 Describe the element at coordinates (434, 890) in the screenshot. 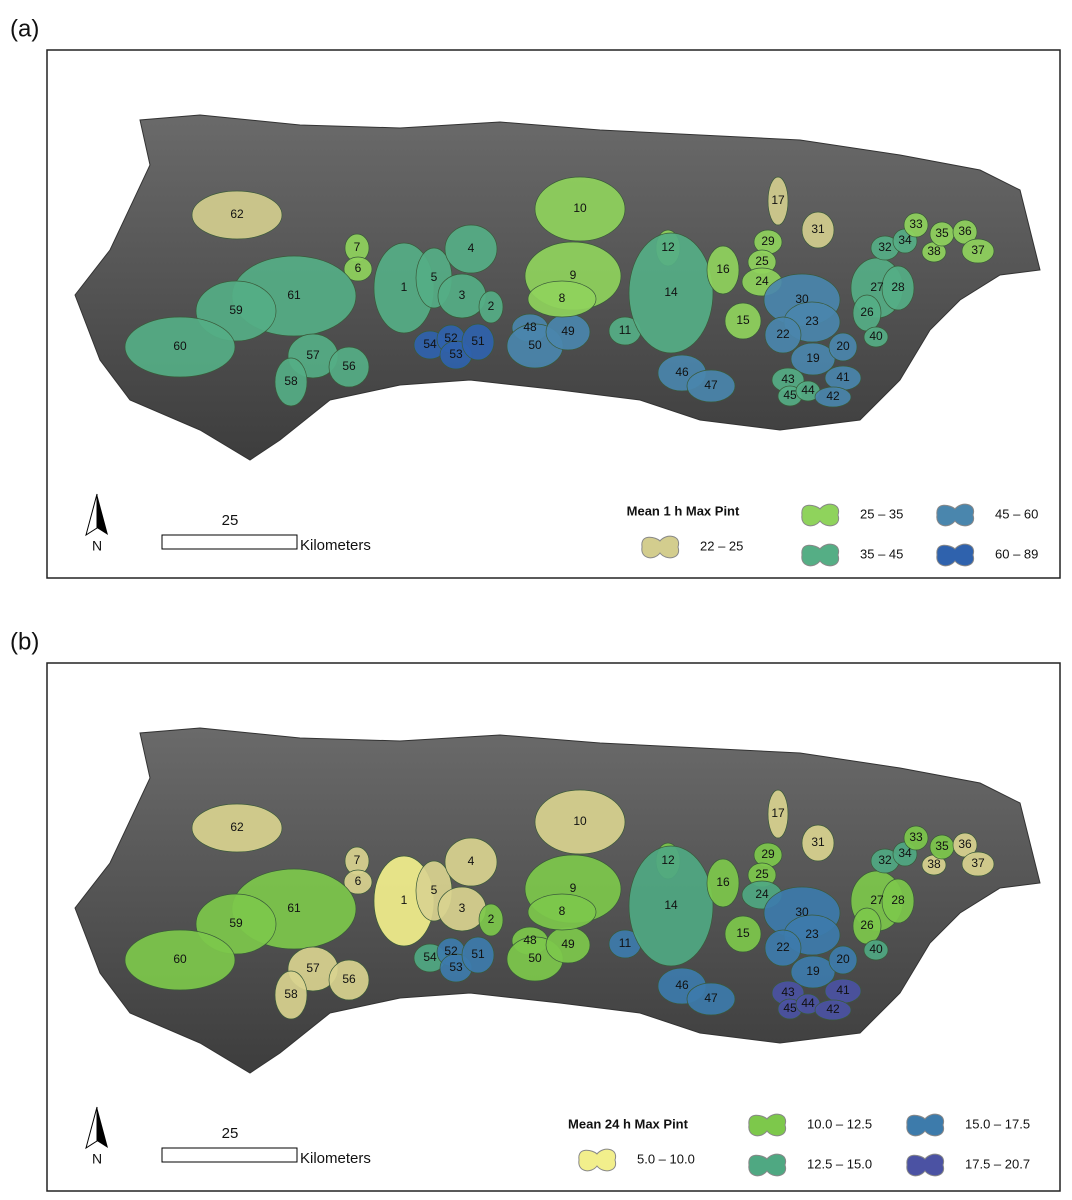

I see `watershed-label: 5` at that location.